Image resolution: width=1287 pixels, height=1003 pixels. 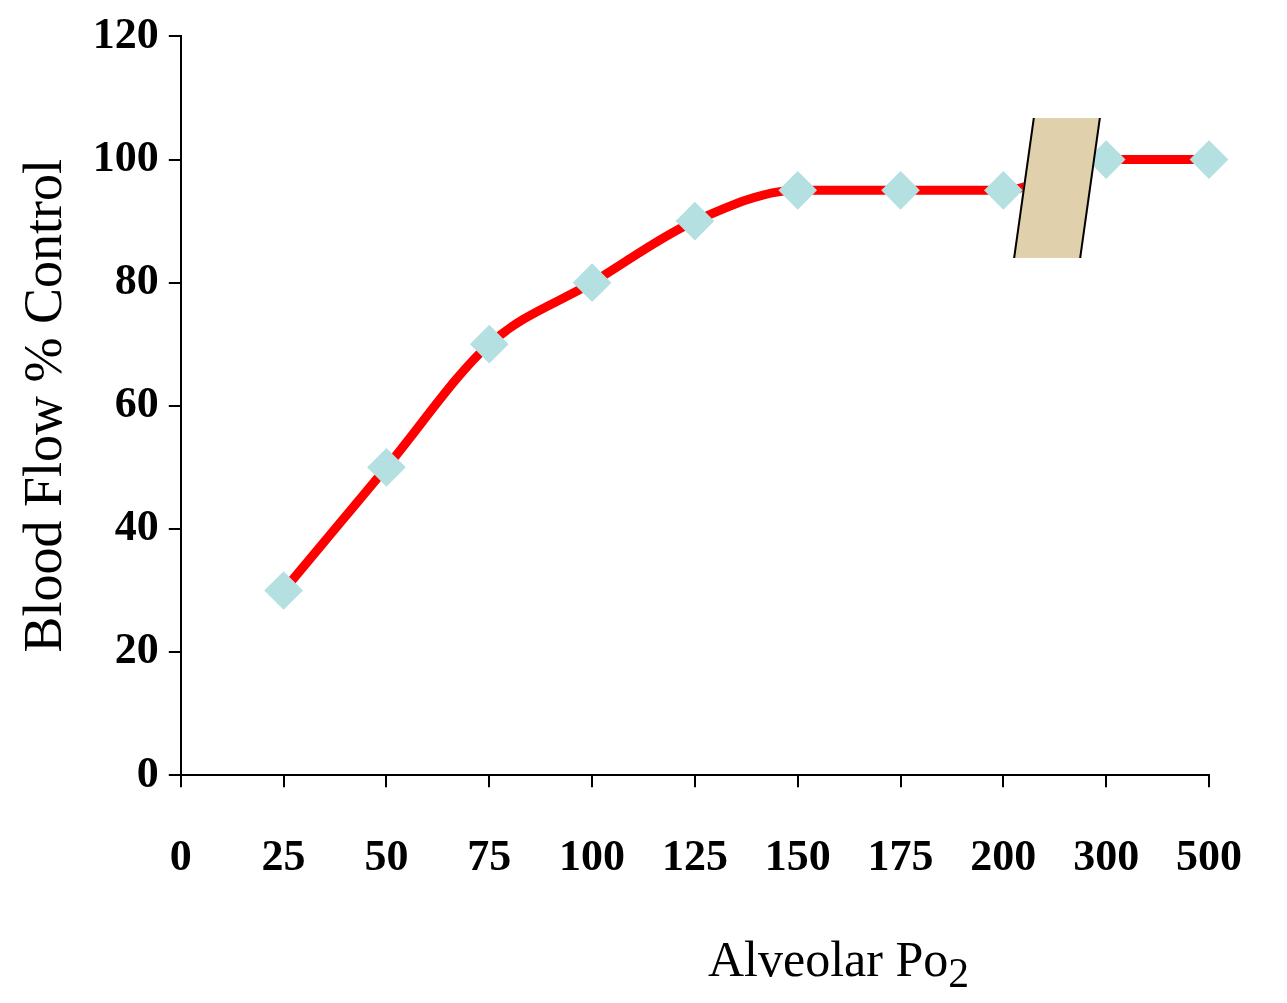 What do you see at coordinates (180, 855) in the screenshot?
I see `x-tick-label: 0` at bounding box center [180, 855].